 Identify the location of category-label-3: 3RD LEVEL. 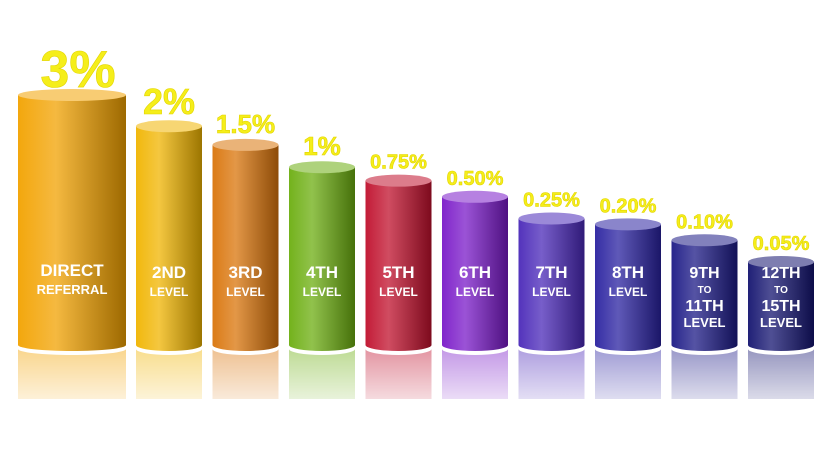
(245, 281).